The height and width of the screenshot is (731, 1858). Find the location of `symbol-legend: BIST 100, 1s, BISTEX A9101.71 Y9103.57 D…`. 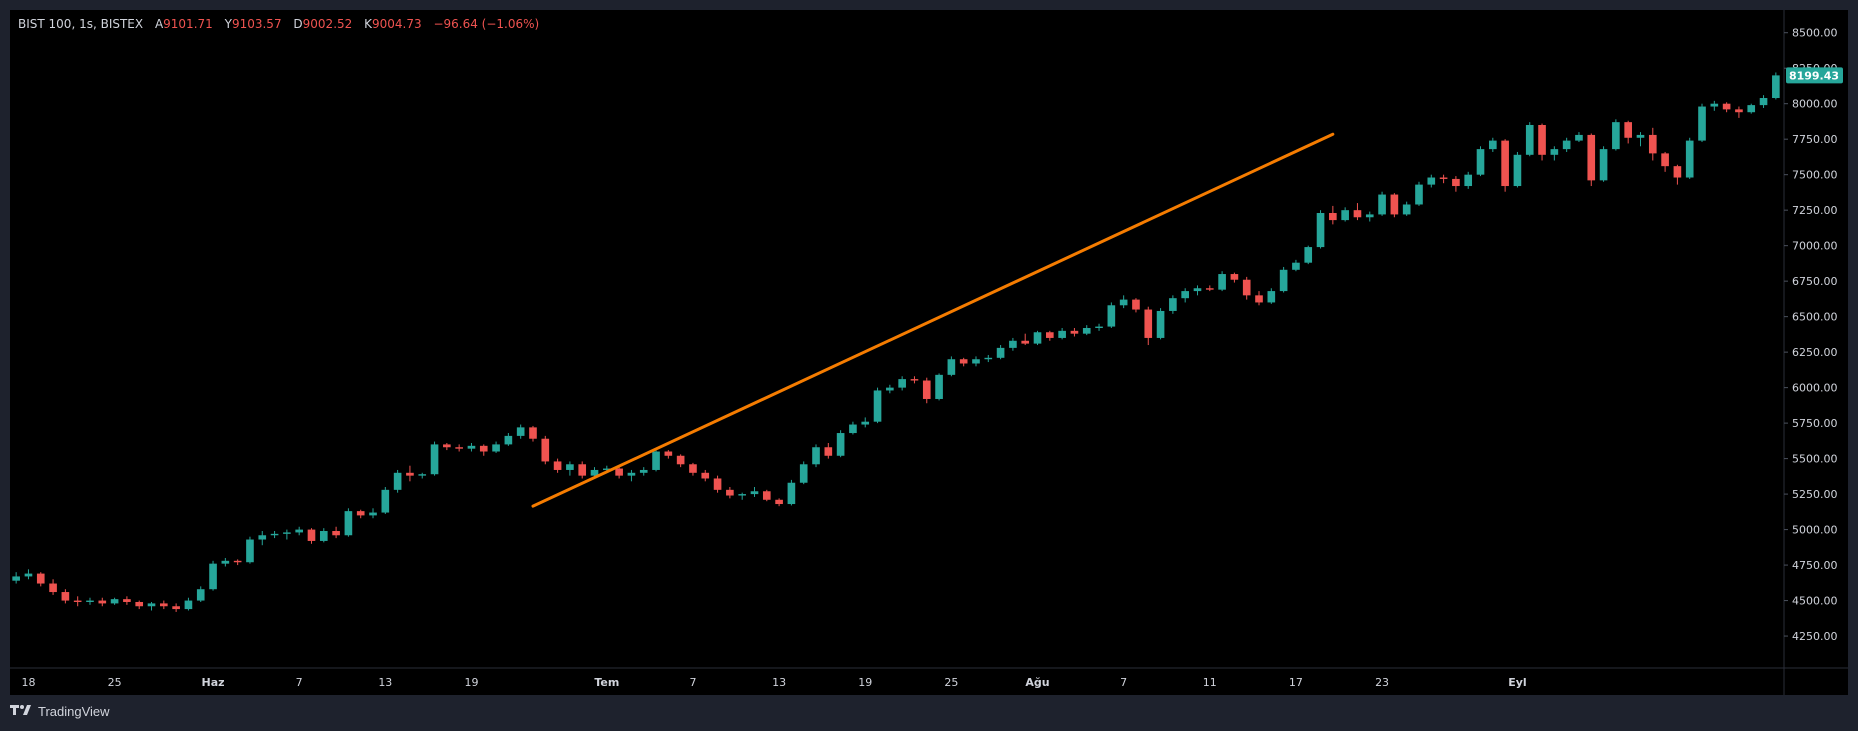

symbol-legend: BIST 100, 1s, BISTEX A9101.71 Y9103.57 D… is located at coordinates (278, 24).